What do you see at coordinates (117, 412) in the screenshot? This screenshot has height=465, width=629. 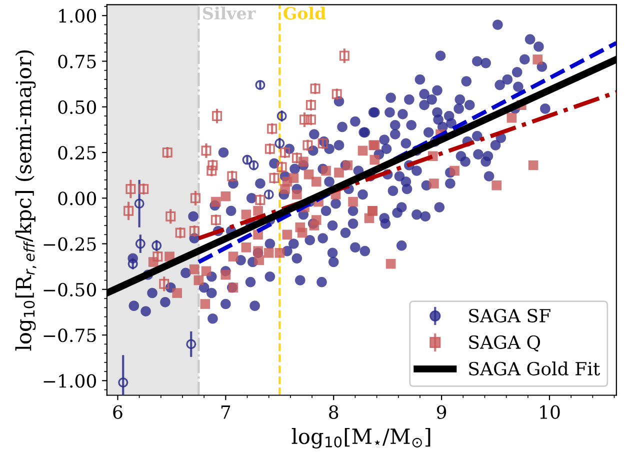 I see `x-tick-label: 6` at bounding box center [117, 412].